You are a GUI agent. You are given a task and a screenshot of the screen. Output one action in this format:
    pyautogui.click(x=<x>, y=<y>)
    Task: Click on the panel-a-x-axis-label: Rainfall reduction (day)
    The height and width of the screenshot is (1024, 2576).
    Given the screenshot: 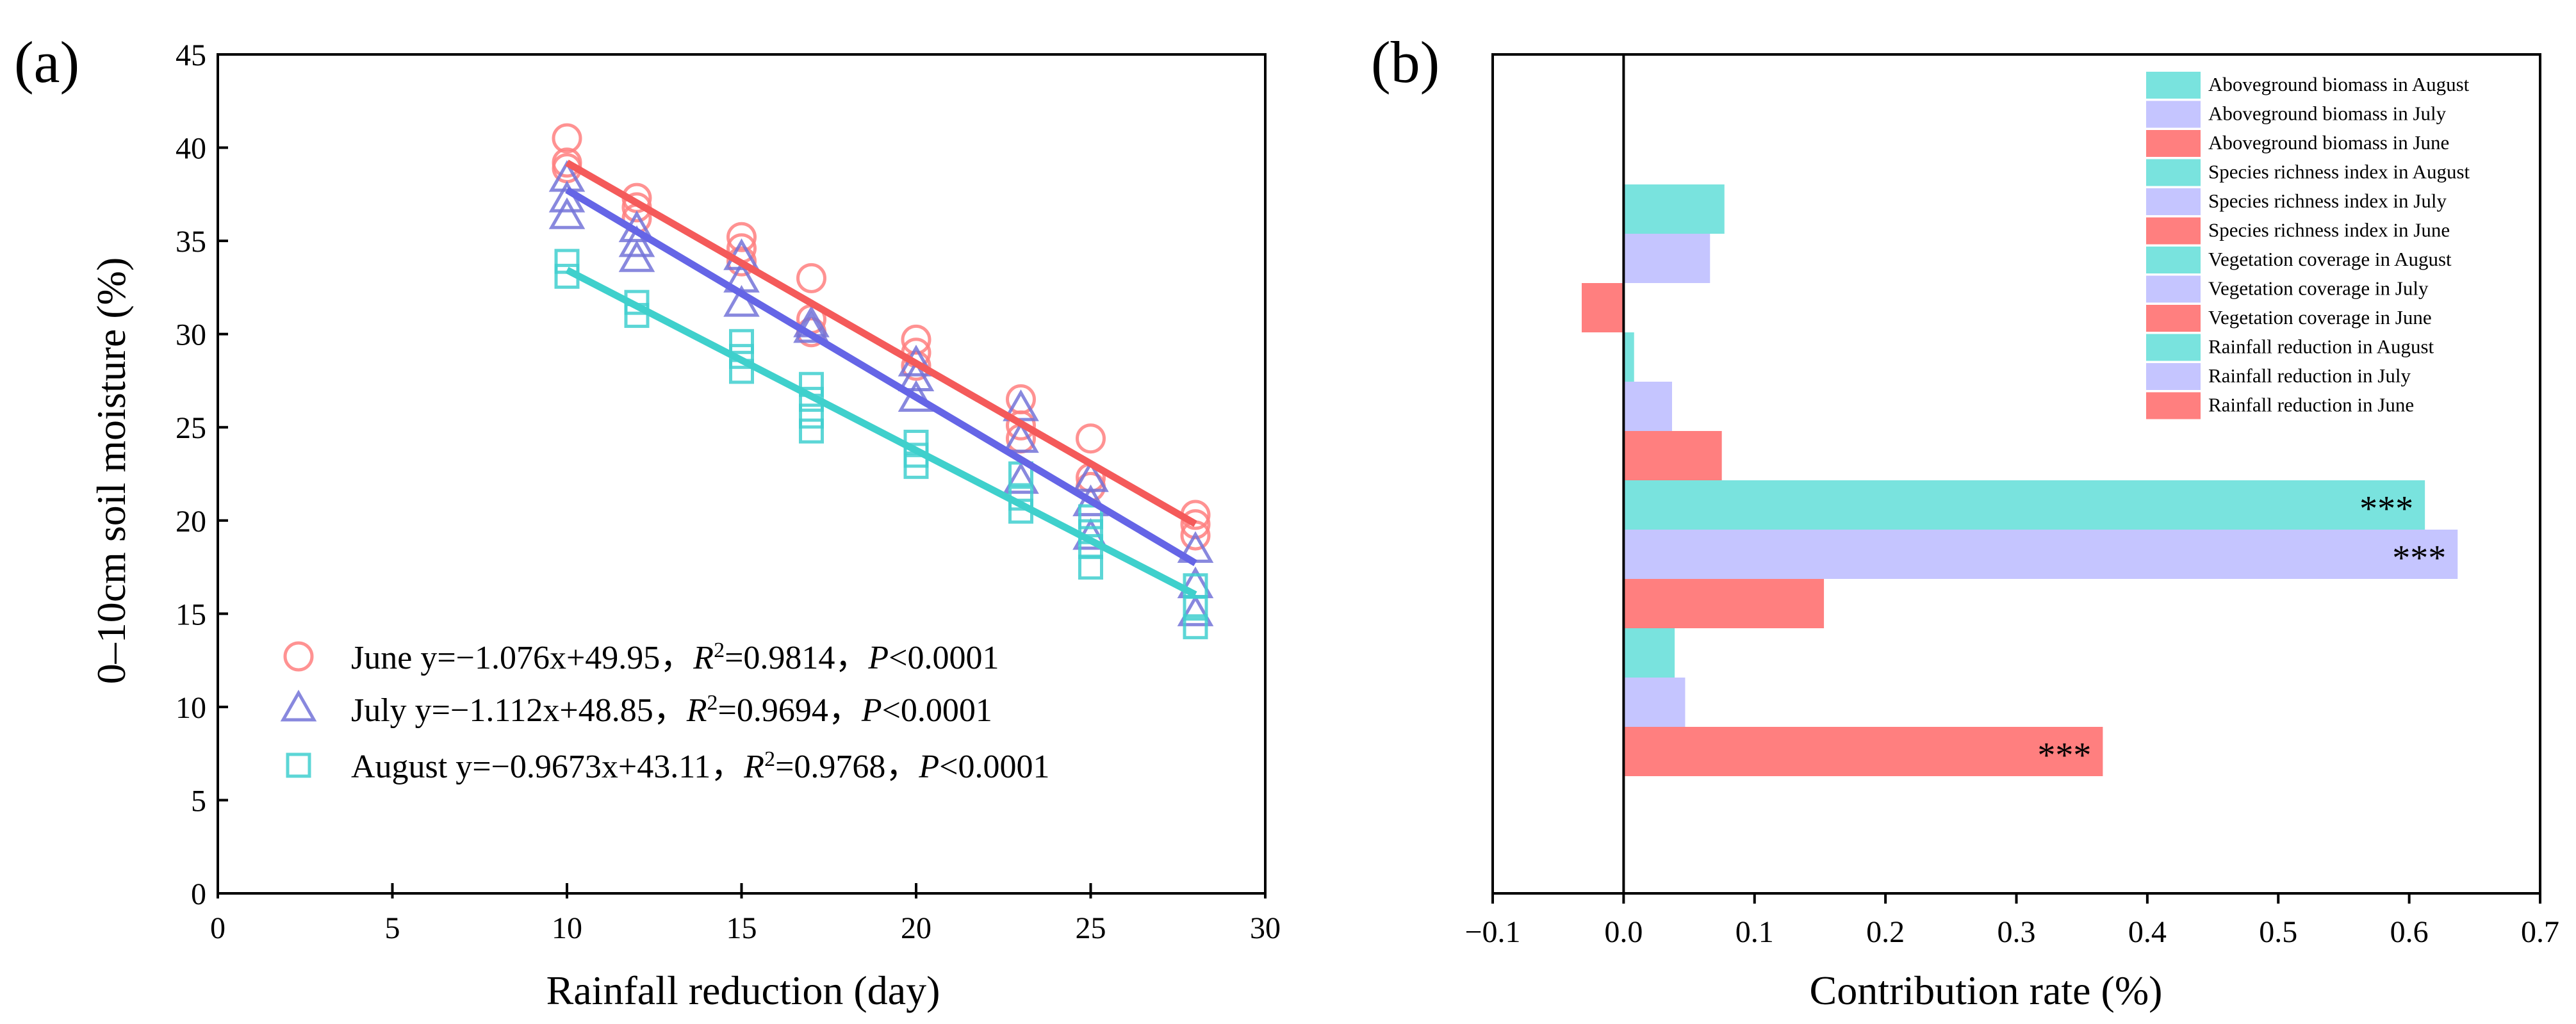 What is the action you would take?
    pyautogui.click(x=743, y=990)
    